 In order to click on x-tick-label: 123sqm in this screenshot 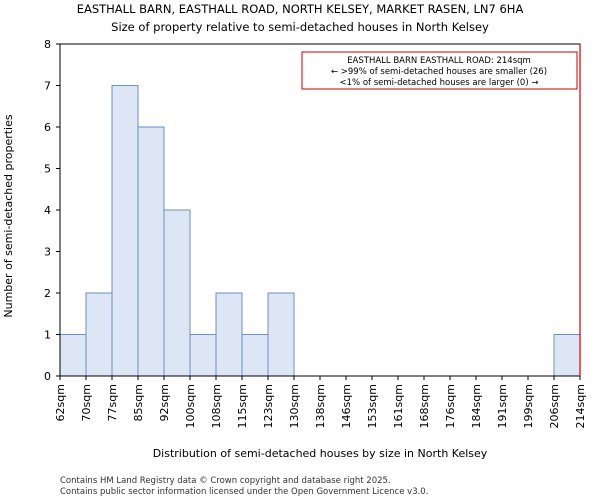, I will do `click(268, 406)`.